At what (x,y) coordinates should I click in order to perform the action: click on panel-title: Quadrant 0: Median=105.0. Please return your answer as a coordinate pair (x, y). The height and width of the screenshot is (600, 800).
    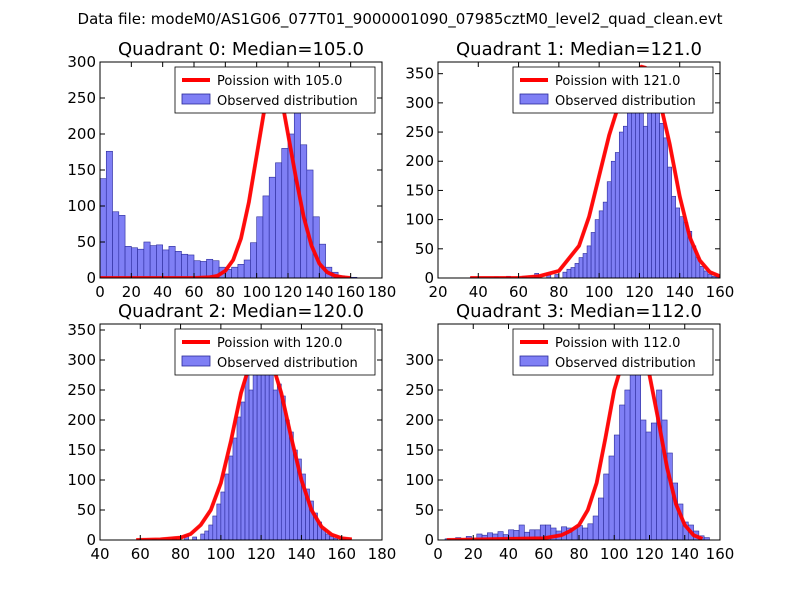
    Looking at the image, I should click on (241, 49).